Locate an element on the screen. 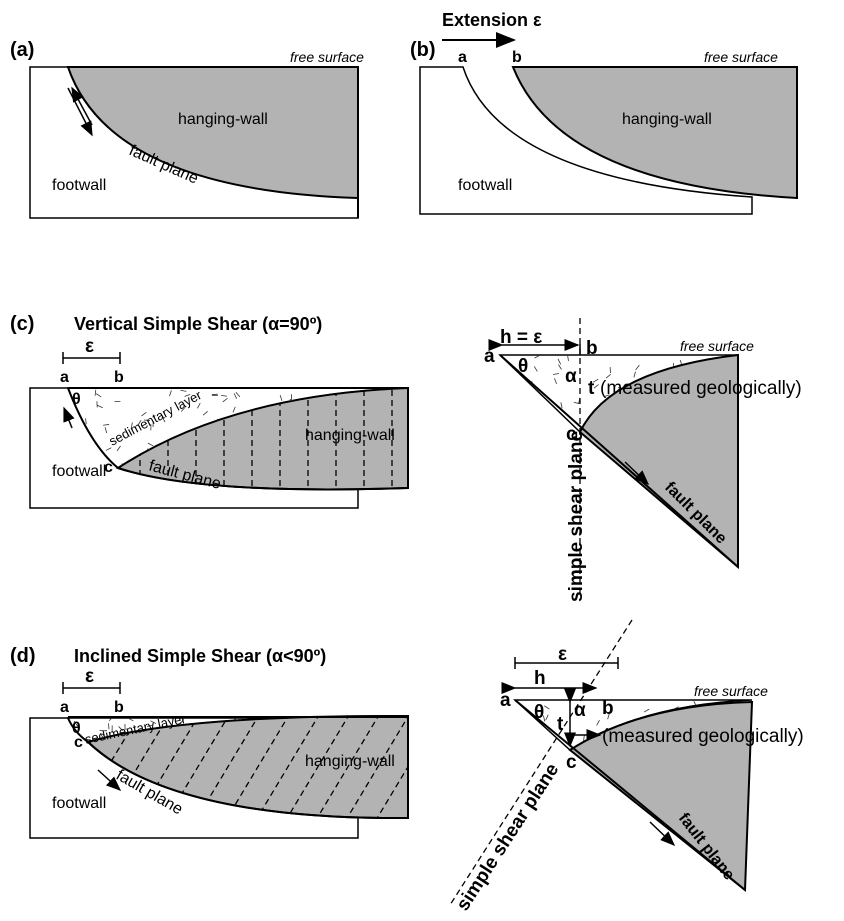 This screenshot has height=921, width=844. panel-title: Vertical Simple Shear (α=90º) is located at coordinates (198, 324).